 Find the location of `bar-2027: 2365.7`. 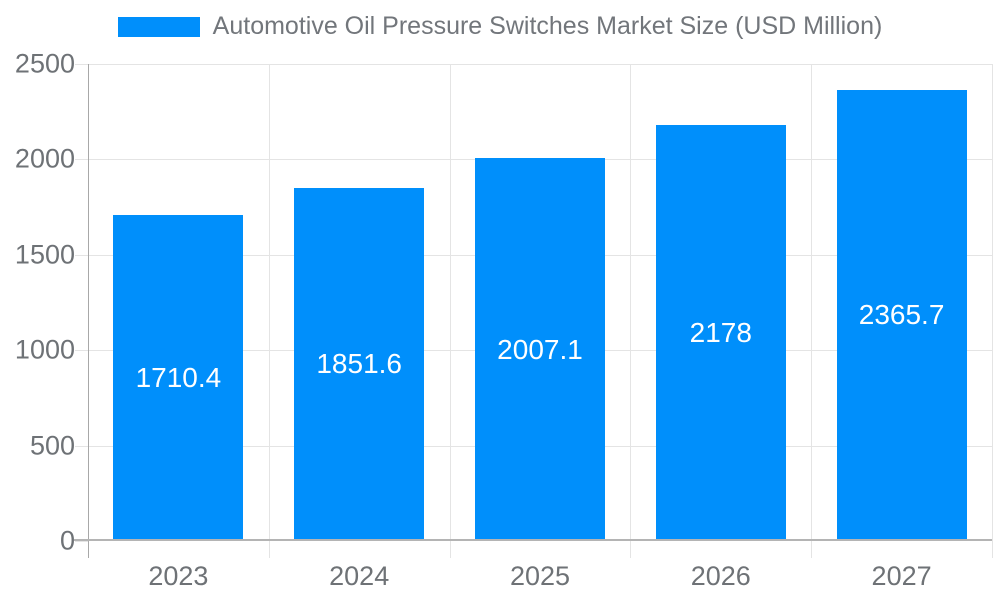

bar-2027: 2365.7 is located at coordinates (901, 315).